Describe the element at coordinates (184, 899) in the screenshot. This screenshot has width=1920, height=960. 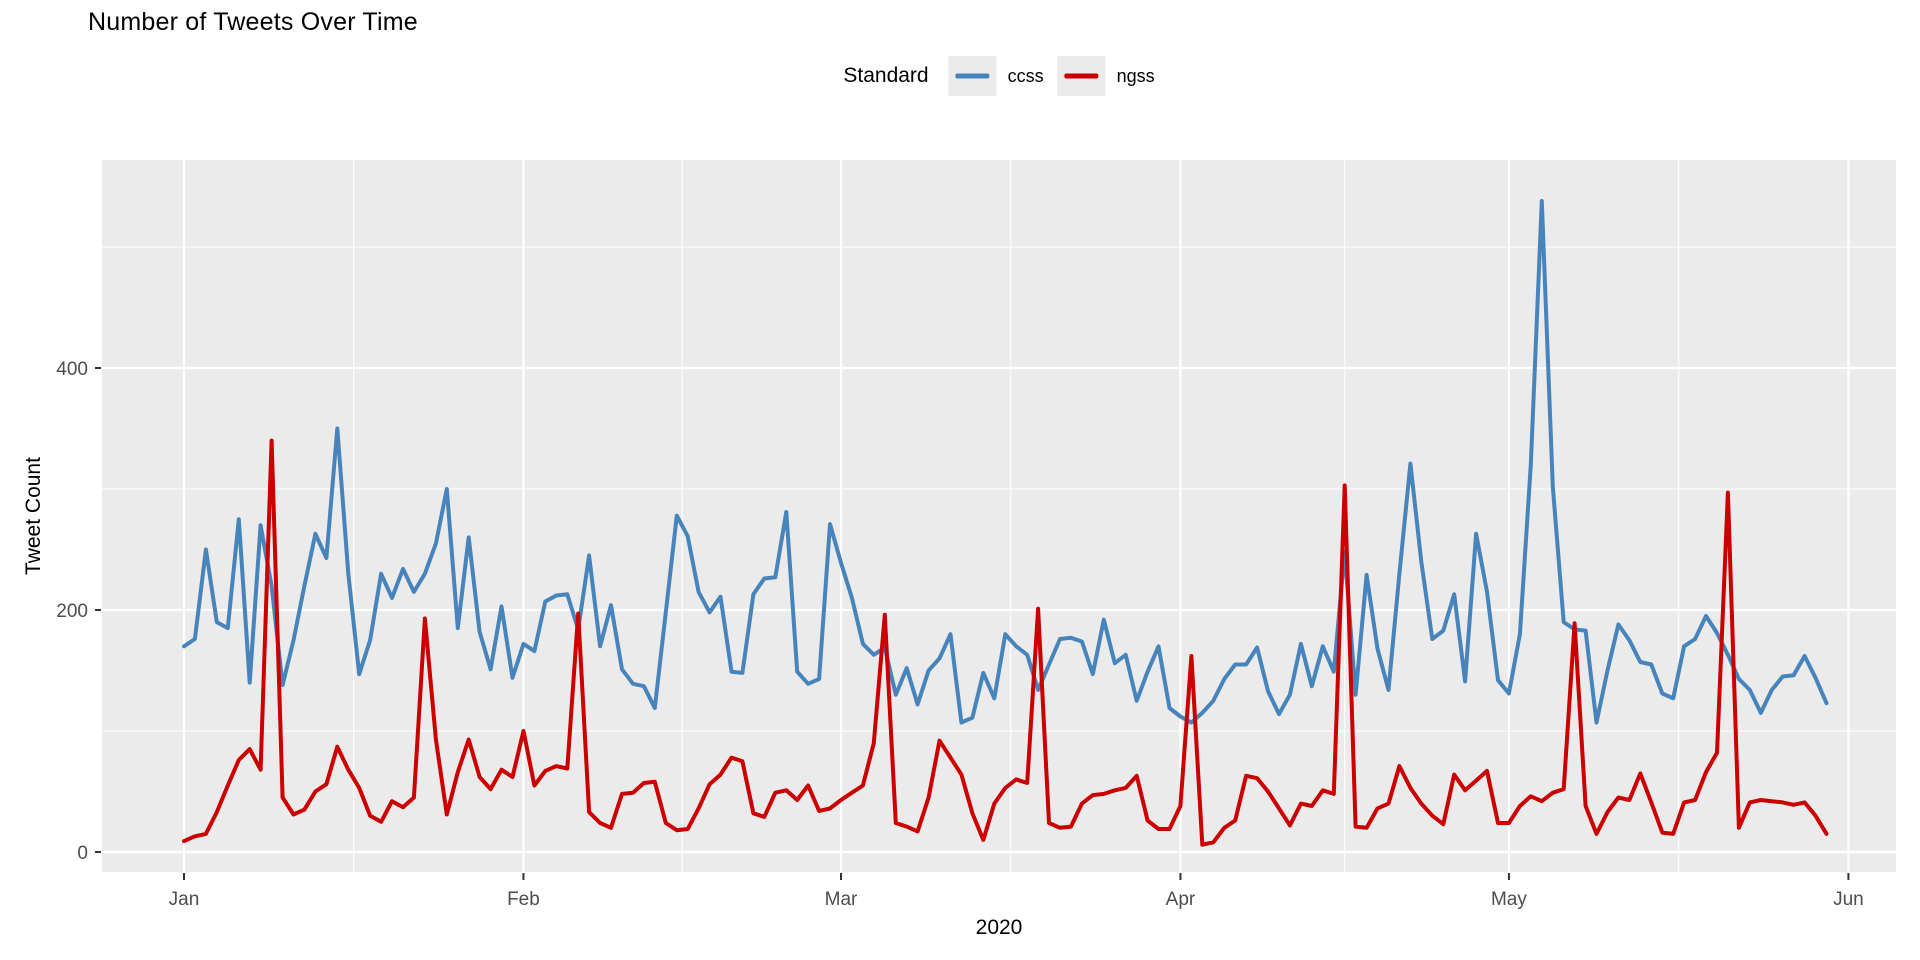
I see `x-tick-label: Jan` at that location.